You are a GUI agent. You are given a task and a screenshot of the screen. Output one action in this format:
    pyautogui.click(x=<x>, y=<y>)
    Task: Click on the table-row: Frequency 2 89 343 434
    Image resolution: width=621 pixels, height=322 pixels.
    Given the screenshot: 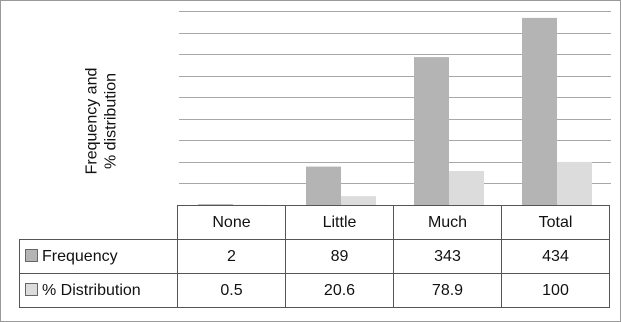 What is the action you would take?
    pyautogui.click(x=314, y=256)
    